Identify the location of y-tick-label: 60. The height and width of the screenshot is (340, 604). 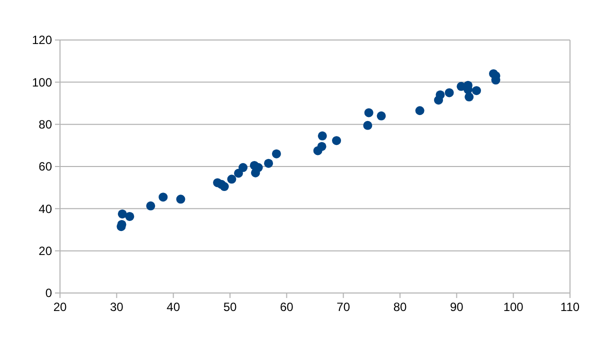
(45, 167).